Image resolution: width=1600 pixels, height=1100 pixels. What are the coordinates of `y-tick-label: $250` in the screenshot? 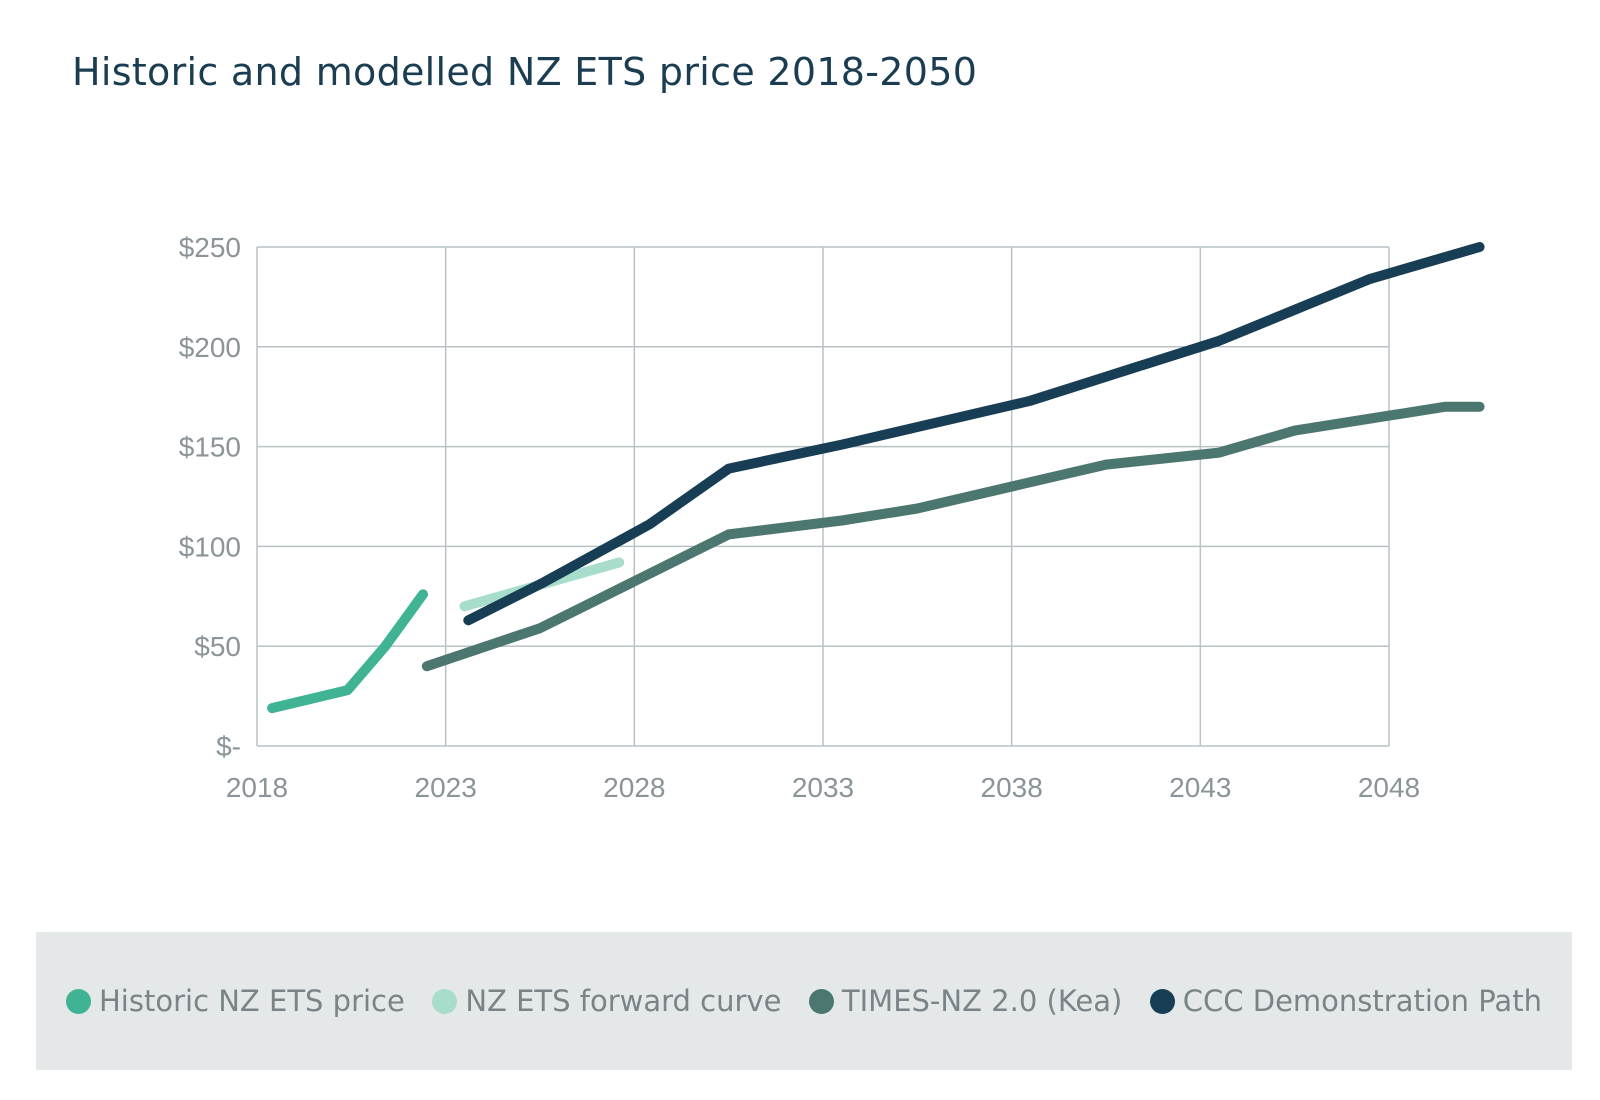 It's located at (210, 247).